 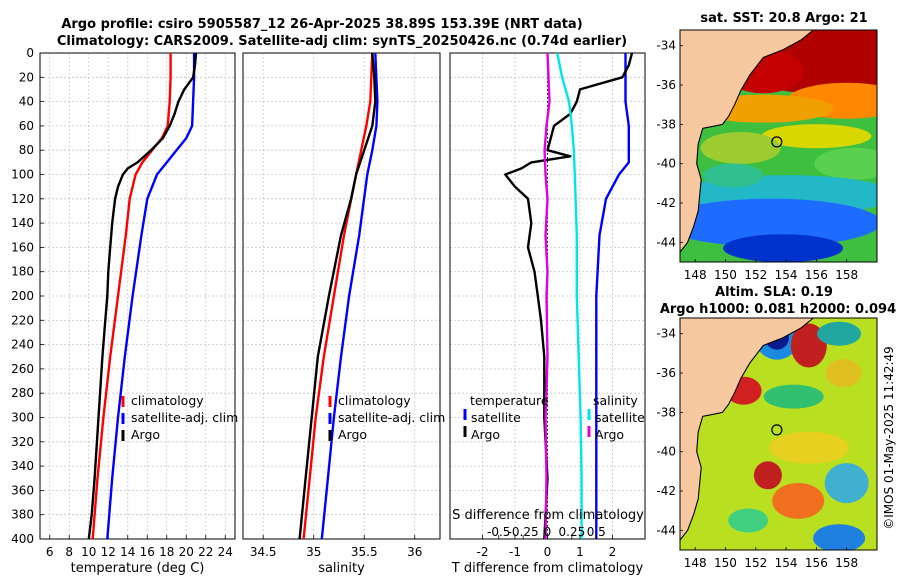 I want to click on x-tick-label: 2, so click(x=613, y=552).